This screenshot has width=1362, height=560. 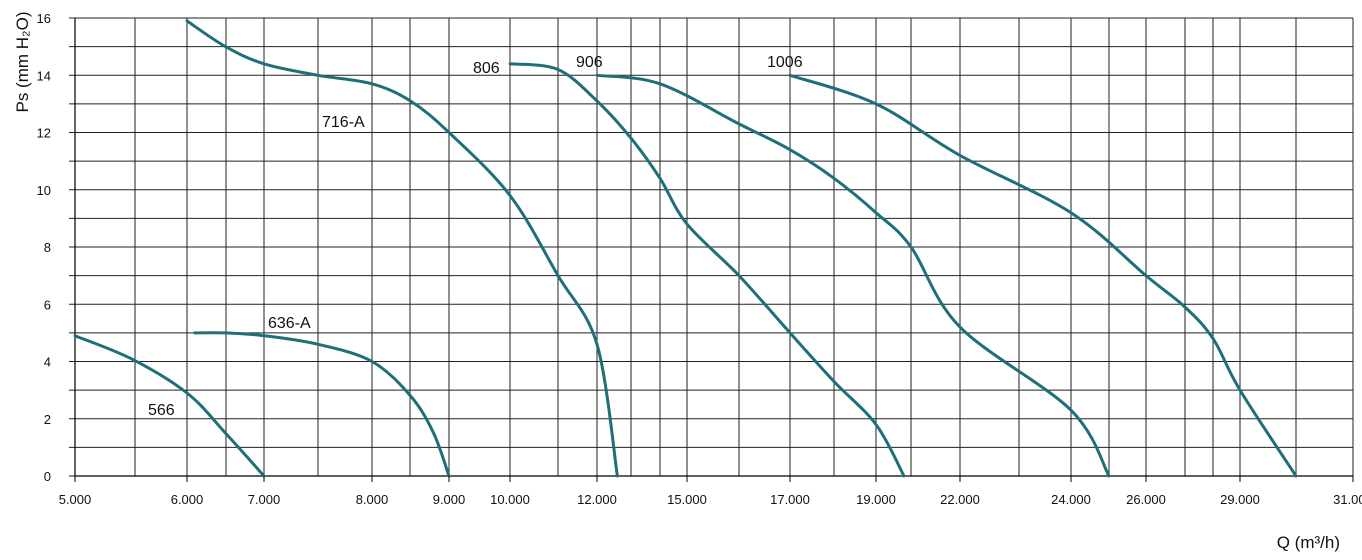 What do you see at coordinates (372, 499) in the screenshot?
I see `x-tick-label: 8.000` at bounding box center [372, 499].